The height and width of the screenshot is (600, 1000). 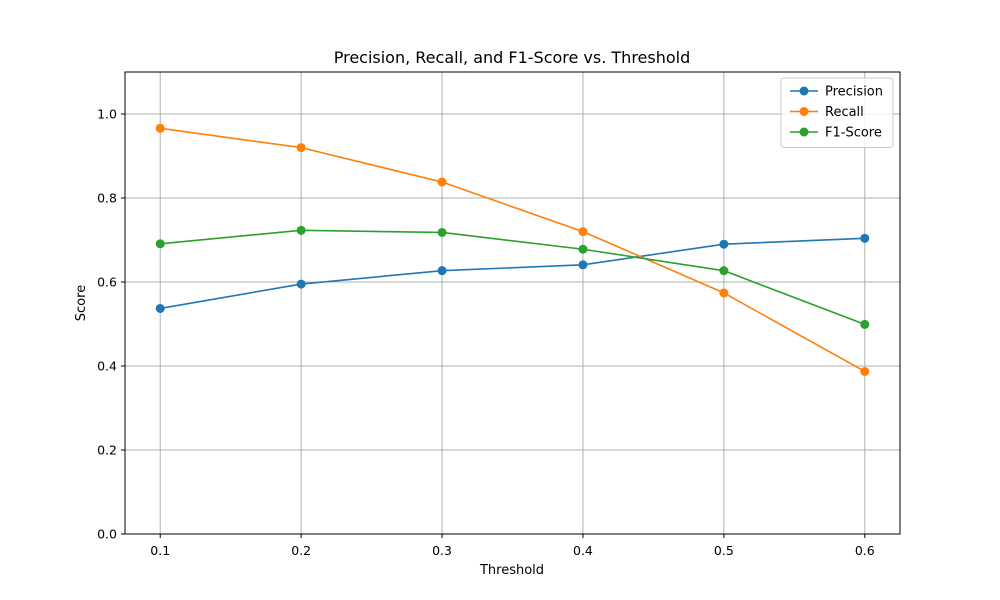 I want to click on series-precision, so click(x=512, y=273).